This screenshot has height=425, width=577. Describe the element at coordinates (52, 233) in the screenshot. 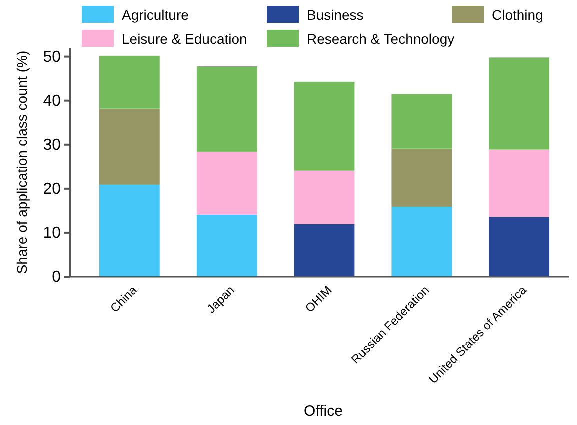

I see `y-tick-label: 10` at that location.